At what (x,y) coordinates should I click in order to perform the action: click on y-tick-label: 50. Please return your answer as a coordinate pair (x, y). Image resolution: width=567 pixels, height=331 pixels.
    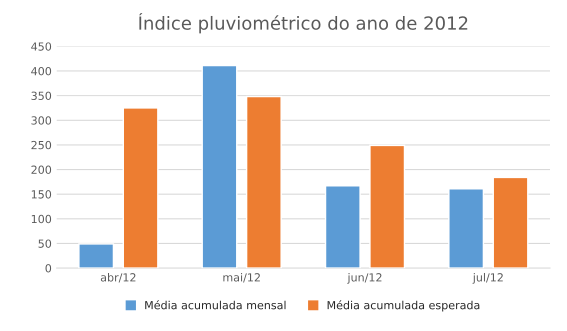
    Looking at the image, I should click on (45, 243).